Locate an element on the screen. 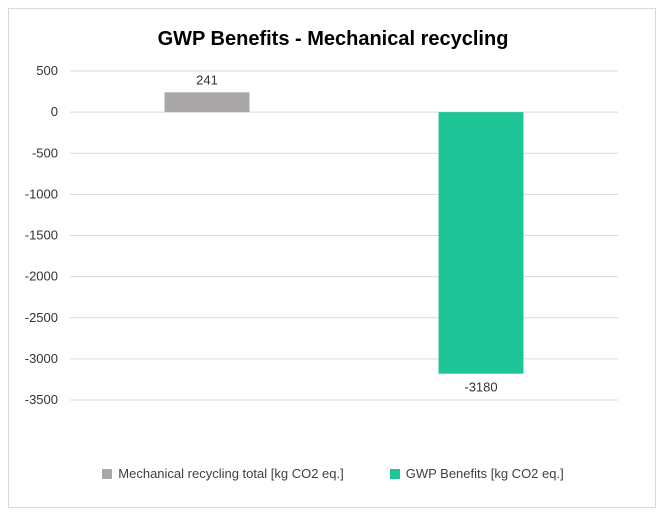 Image resolution: width=666 pixels, height=520 pixels. legend-item-mechanical-recycling: Mechanical recycling total [kg CO2 eq.] is located at coordinates (223, 473).